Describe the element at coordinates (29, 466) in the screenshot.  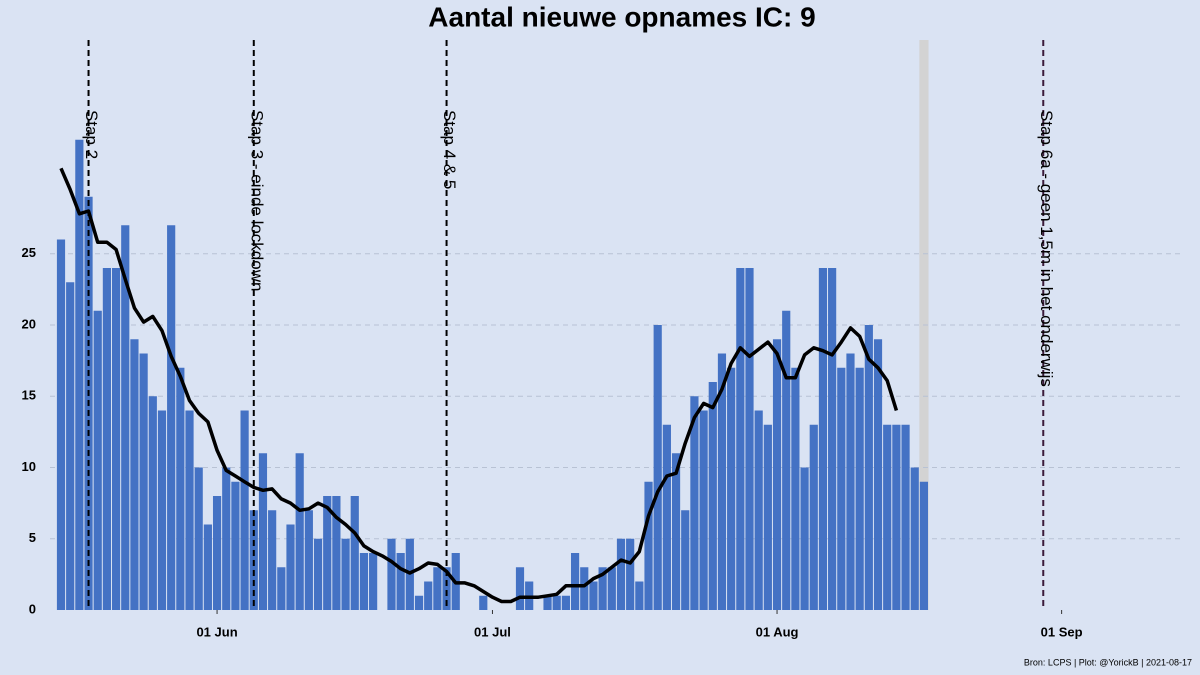
I see `y-tick-label: 10` at that location.